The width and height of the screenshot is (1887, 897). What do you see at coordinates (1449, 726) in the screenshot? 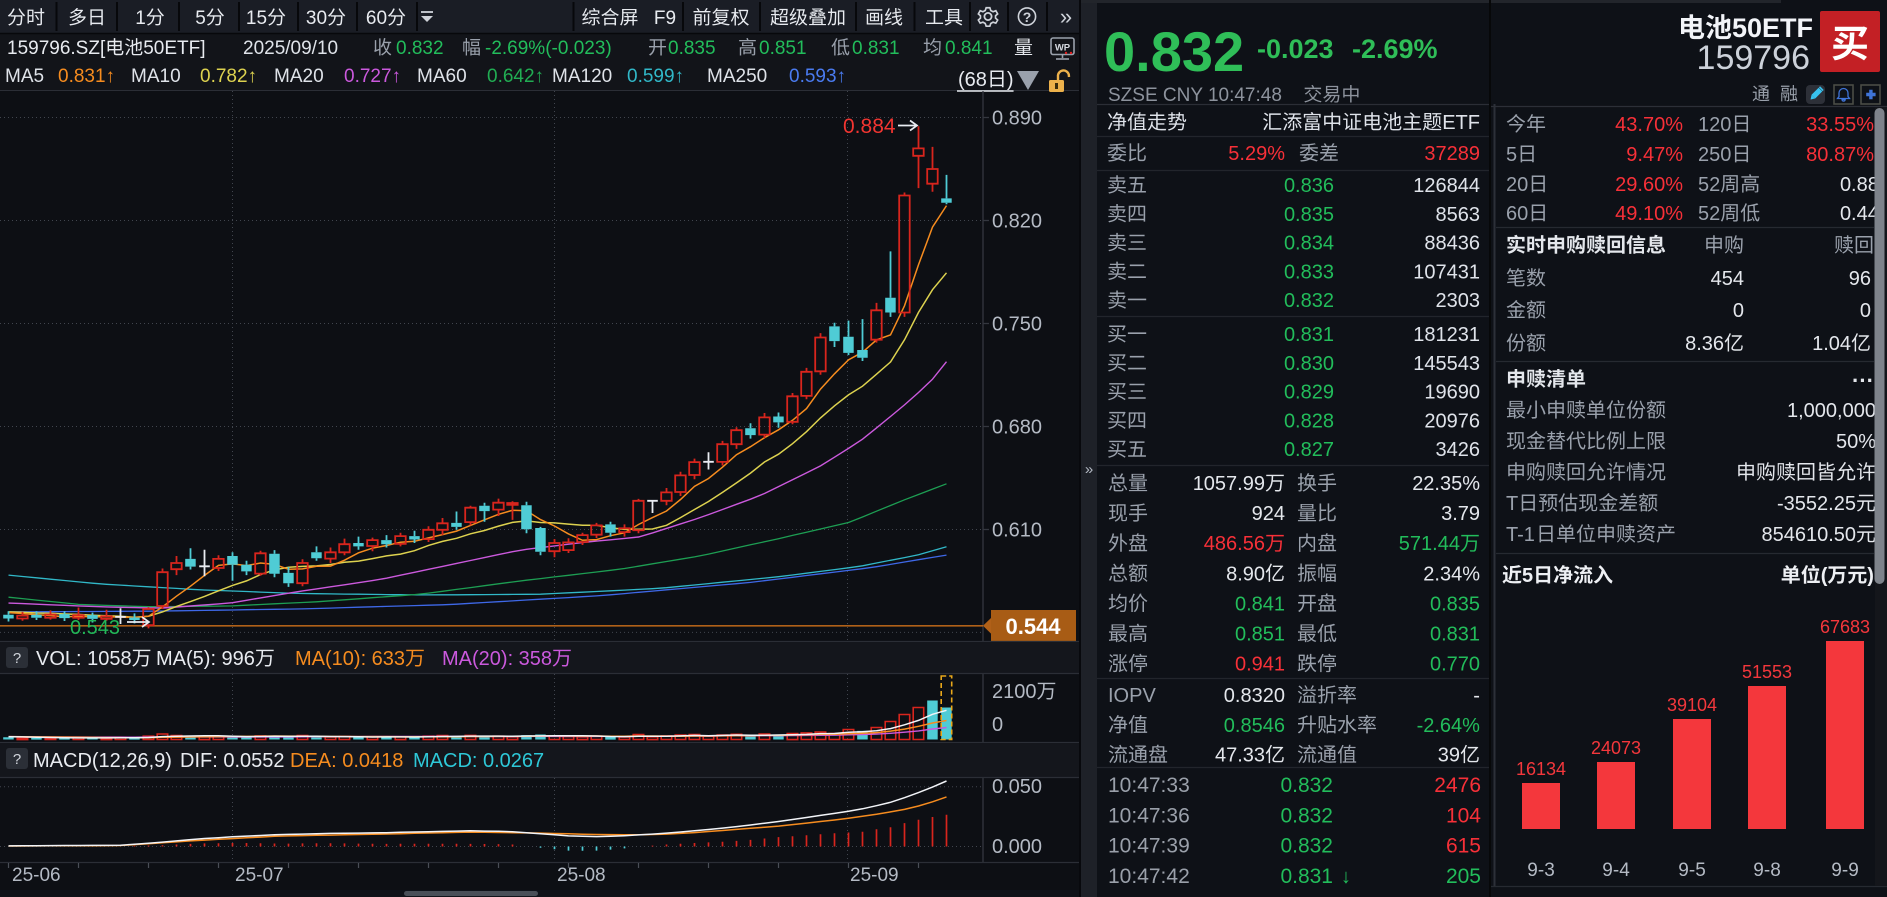
I see `svg-text: -2.64%` at bounding box center [1449, 726].